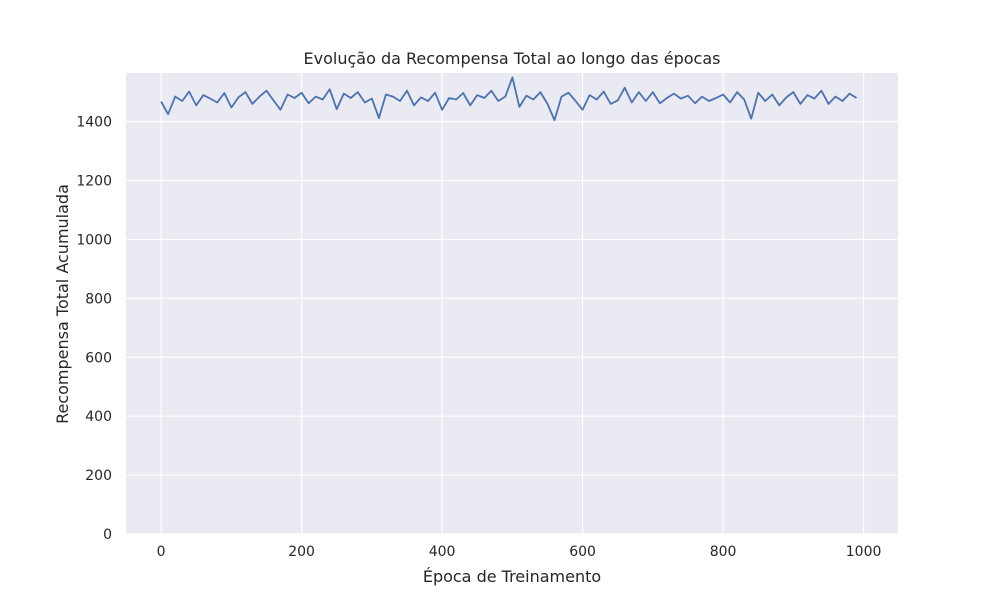 This screenshot has width=1000, height=600. I want to click on y-tick-label: 1000, so click(94, 240).